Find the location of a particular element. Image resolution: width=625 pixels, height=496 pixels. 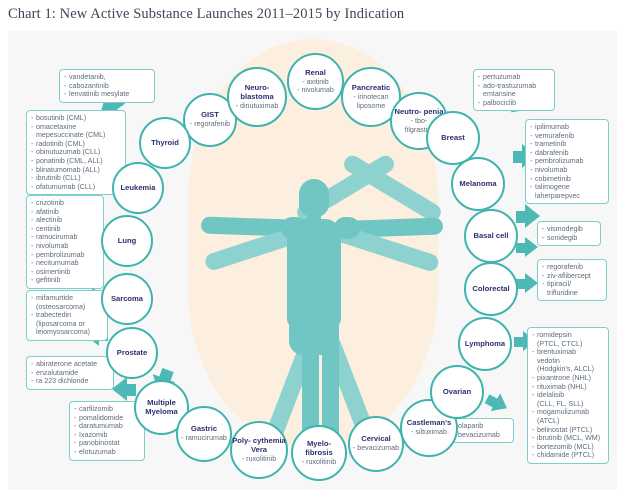

drug-item: omacetaxine mepesuccinate (CML) is located at coordinates (75, 131).